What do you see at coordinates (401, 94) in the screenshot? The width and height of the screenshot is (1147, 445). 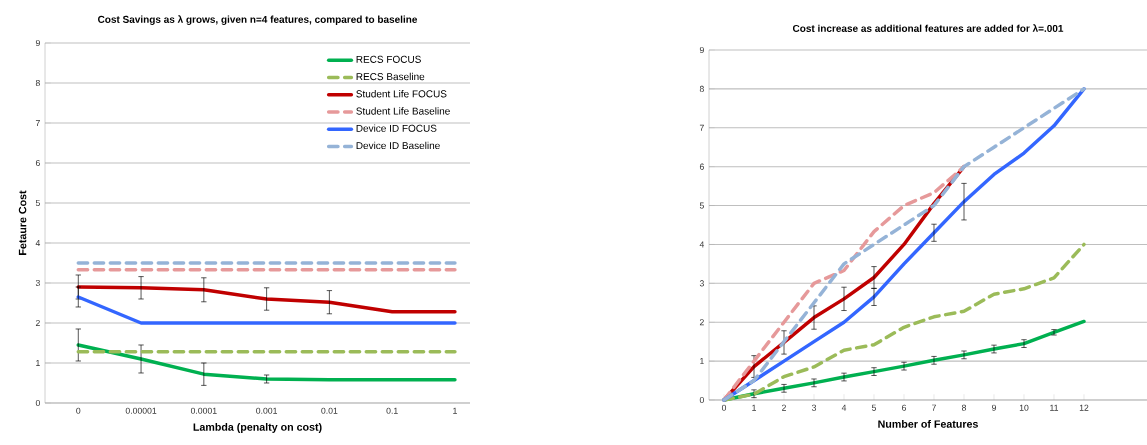 I see `legend-label: Student Life FOCUS` at bounding box center [401, 94].